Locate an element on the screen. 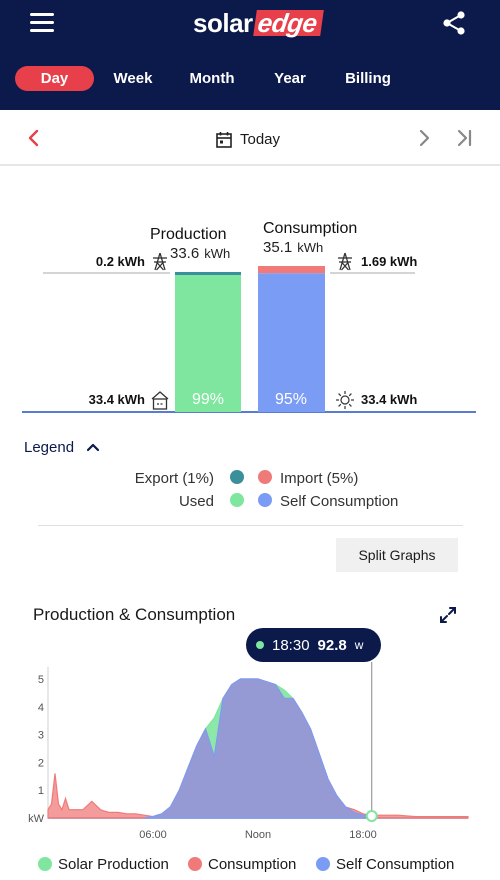 This screenshot has height=880, width=500. legend-item-label: Consumption is located at coordinates (252, 864).